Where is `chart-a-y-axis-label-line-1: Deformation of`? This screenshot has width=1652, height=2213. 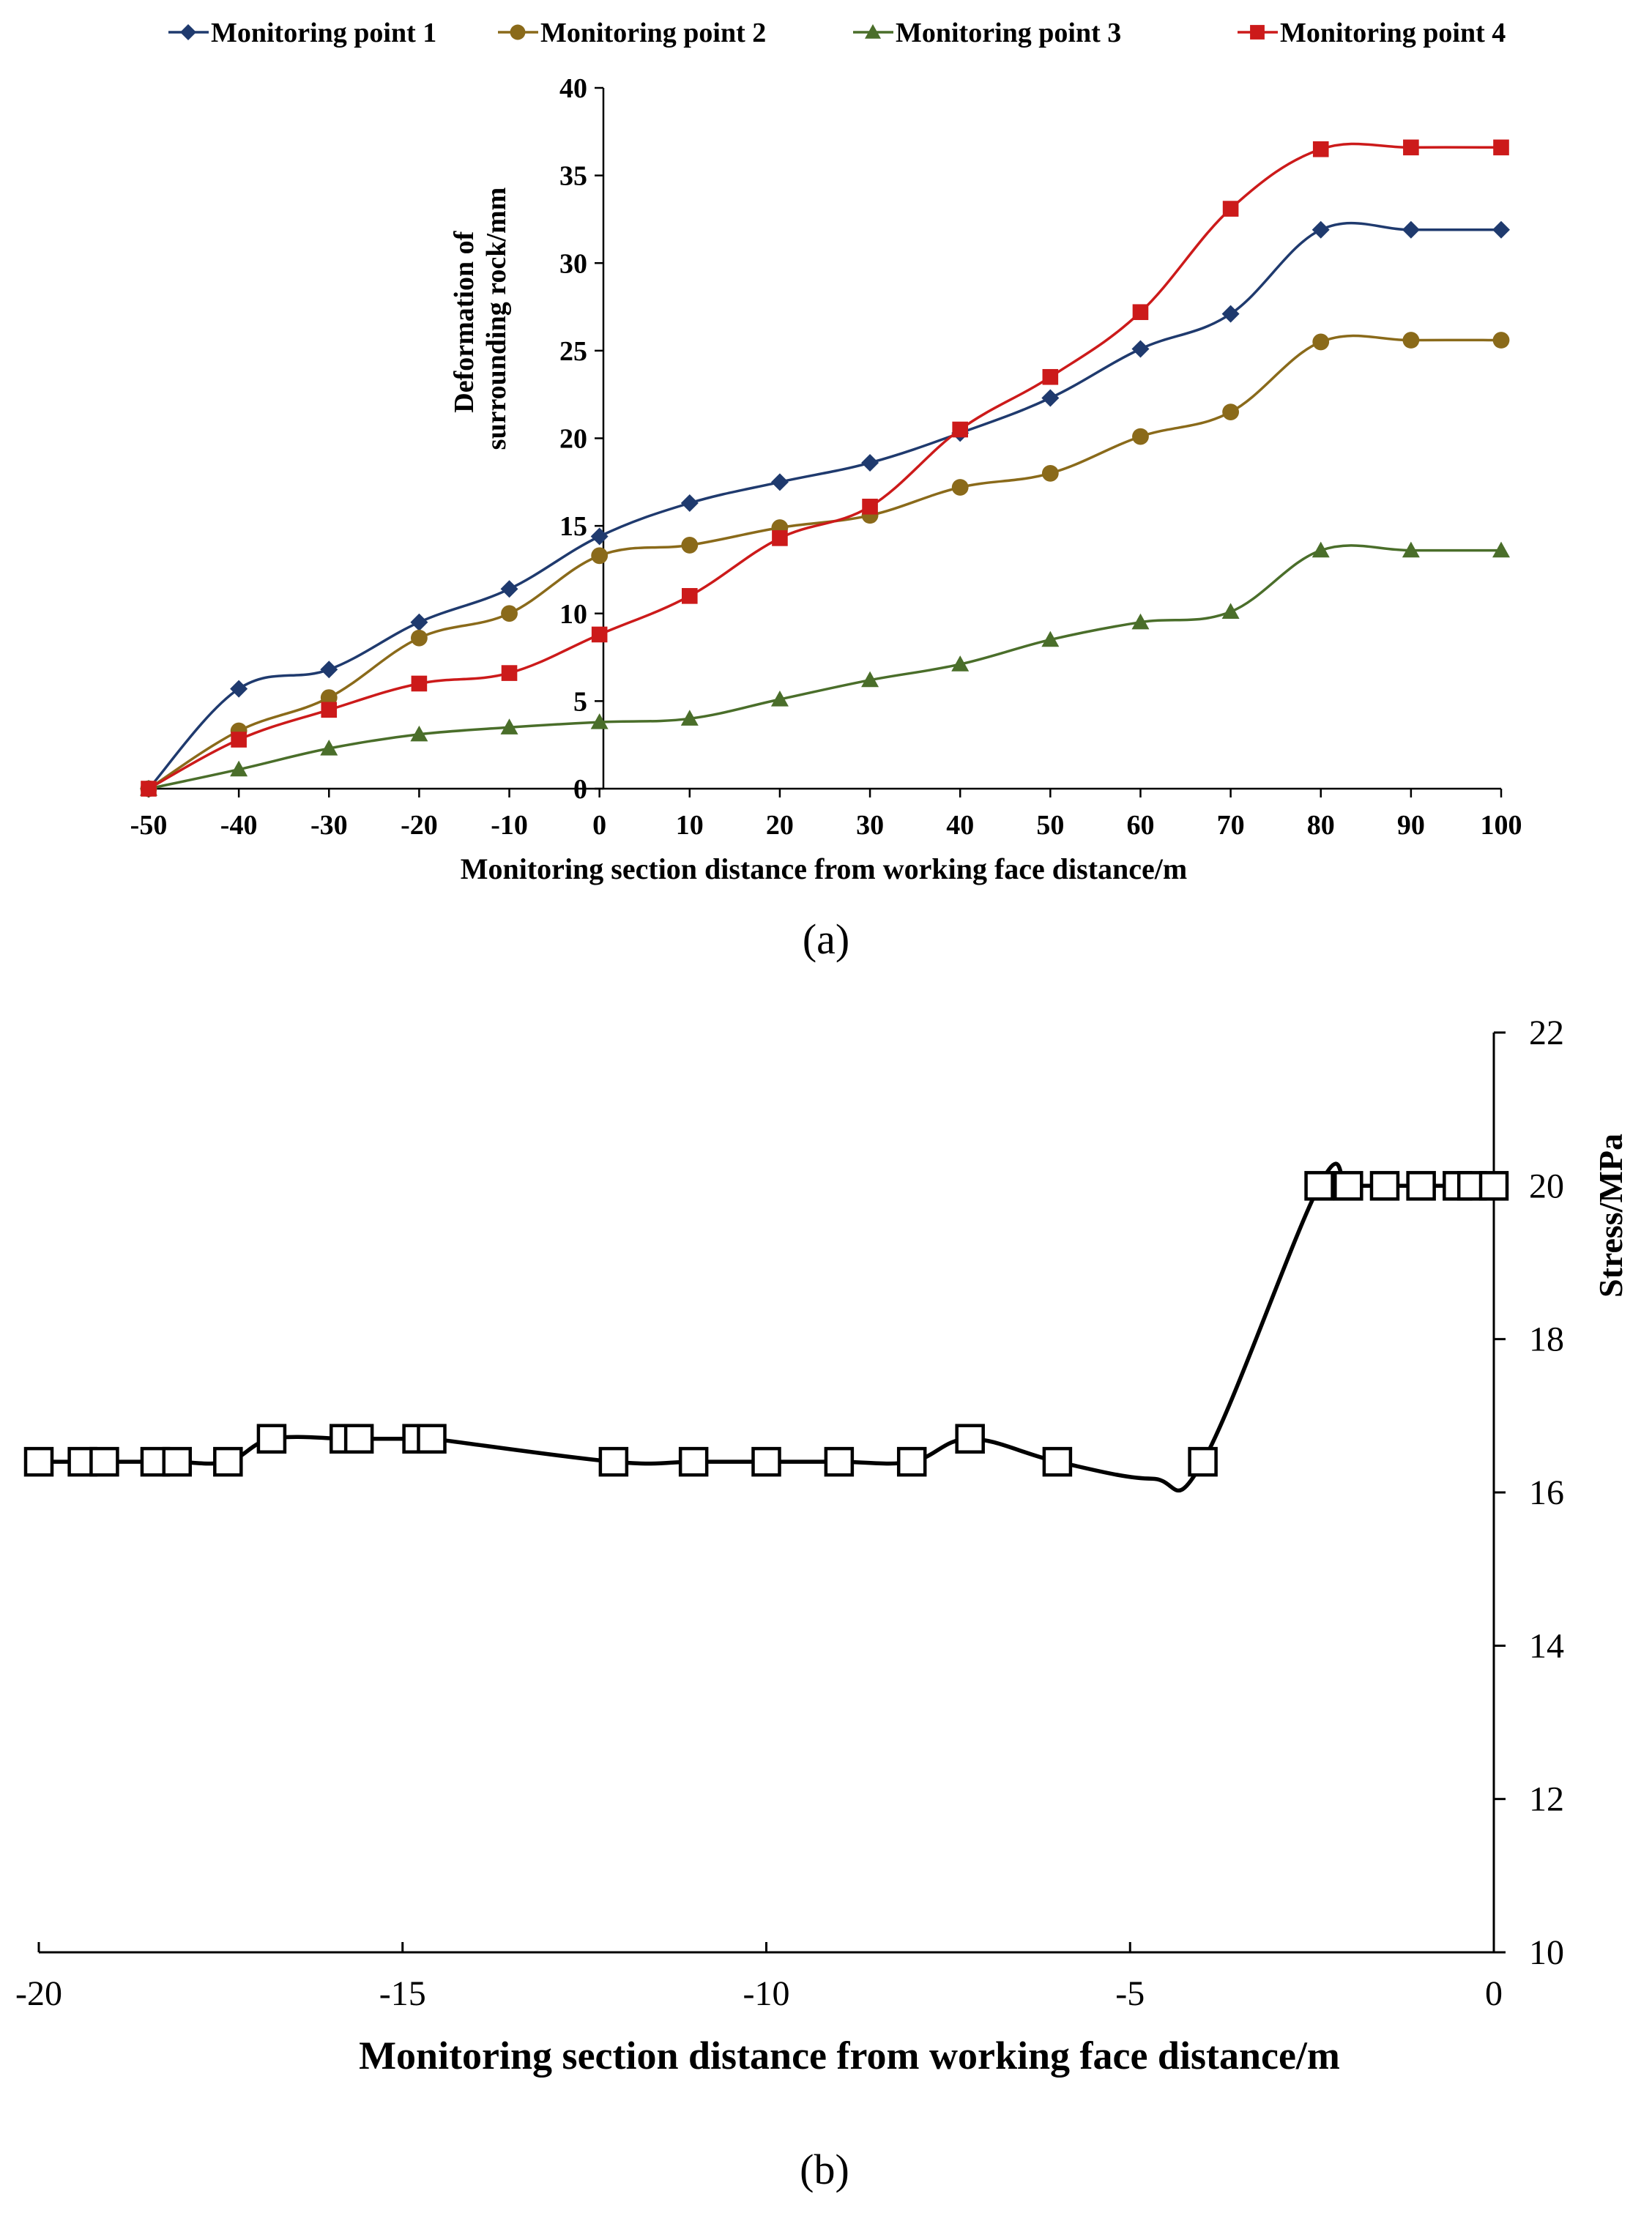 chart-a-y-axis-label-line-1: Deformation of is located at coordinates (465, 321).